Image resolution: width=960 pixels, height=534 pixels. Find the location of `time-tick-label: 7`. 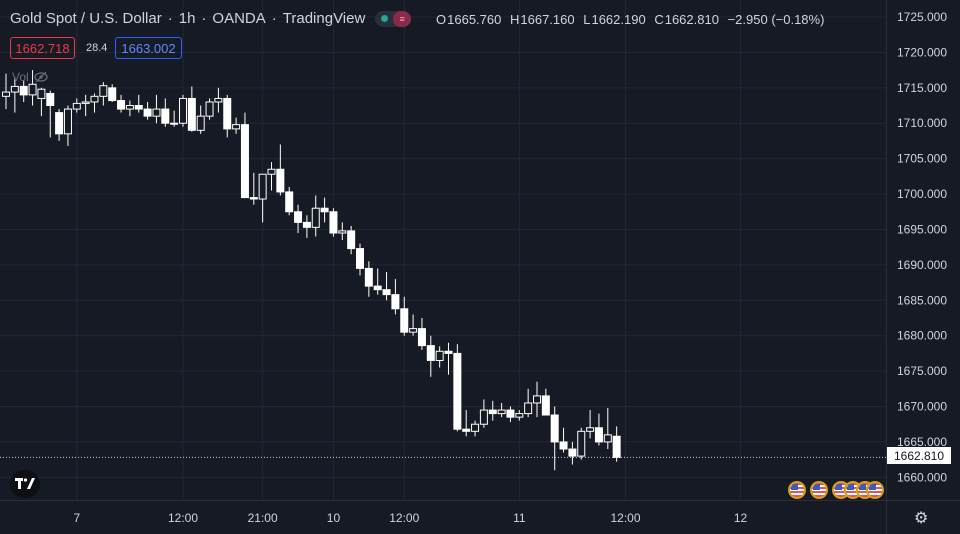

time-tick-label: 7 is located at coordinates (76, 518).